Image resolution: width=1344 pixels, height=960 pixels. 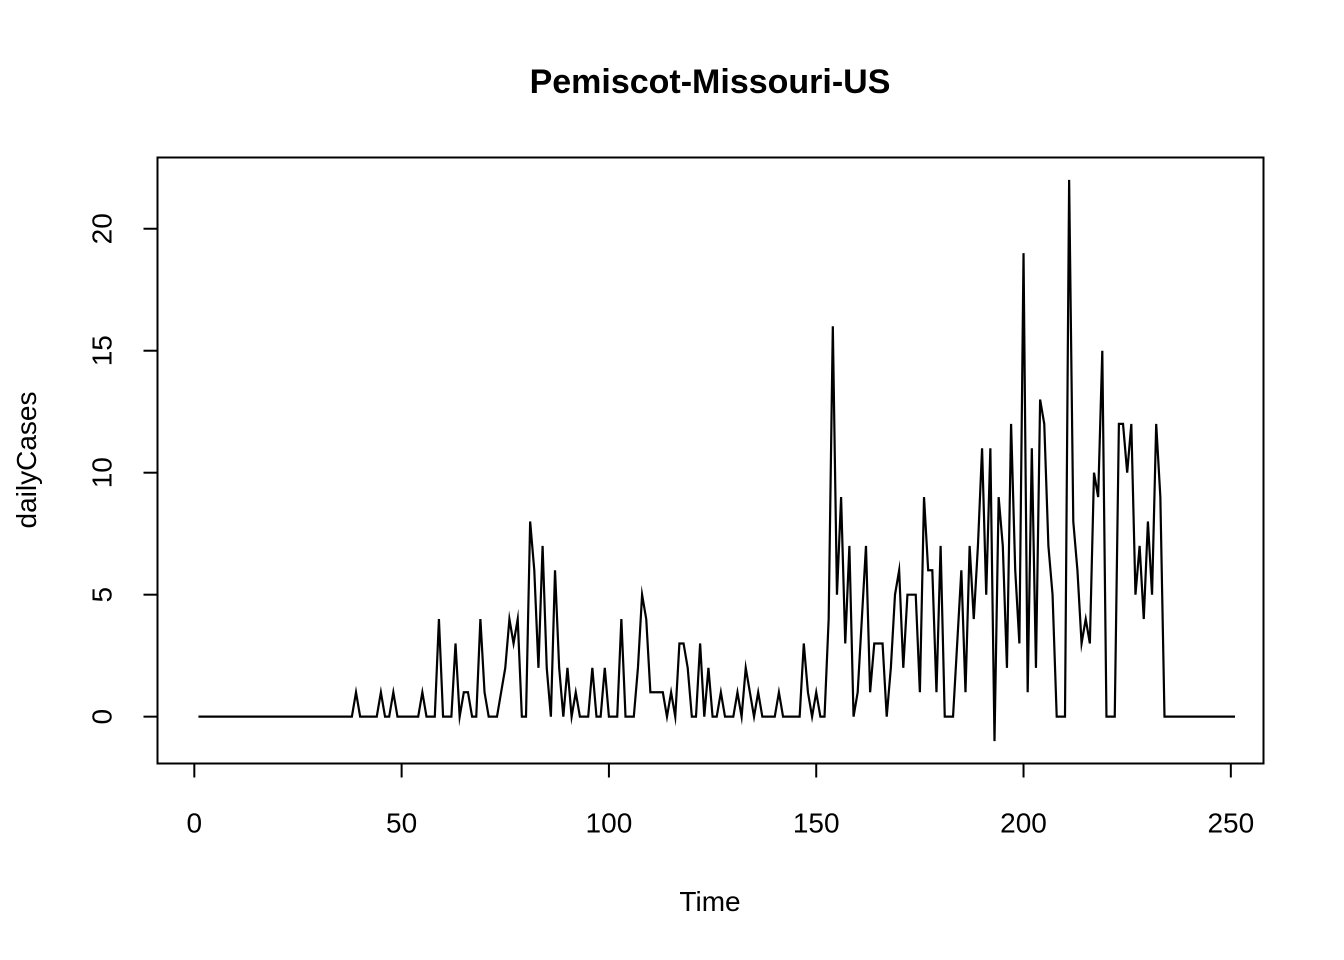 What do you see at coordinates (609, 823) in the screenshot?
I see `x-tick-label: 100` at bounding box center [609, 823].